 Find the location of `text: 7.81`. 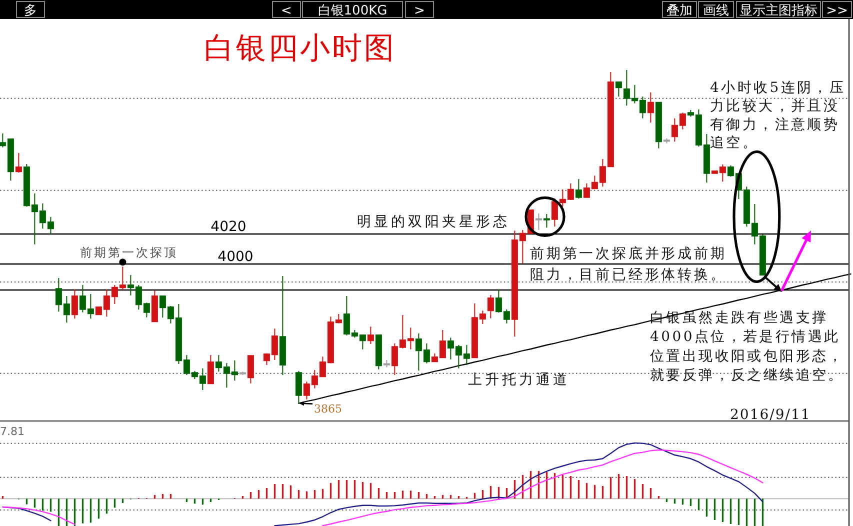

text: 7.81 is located at coordinates (12, 431).